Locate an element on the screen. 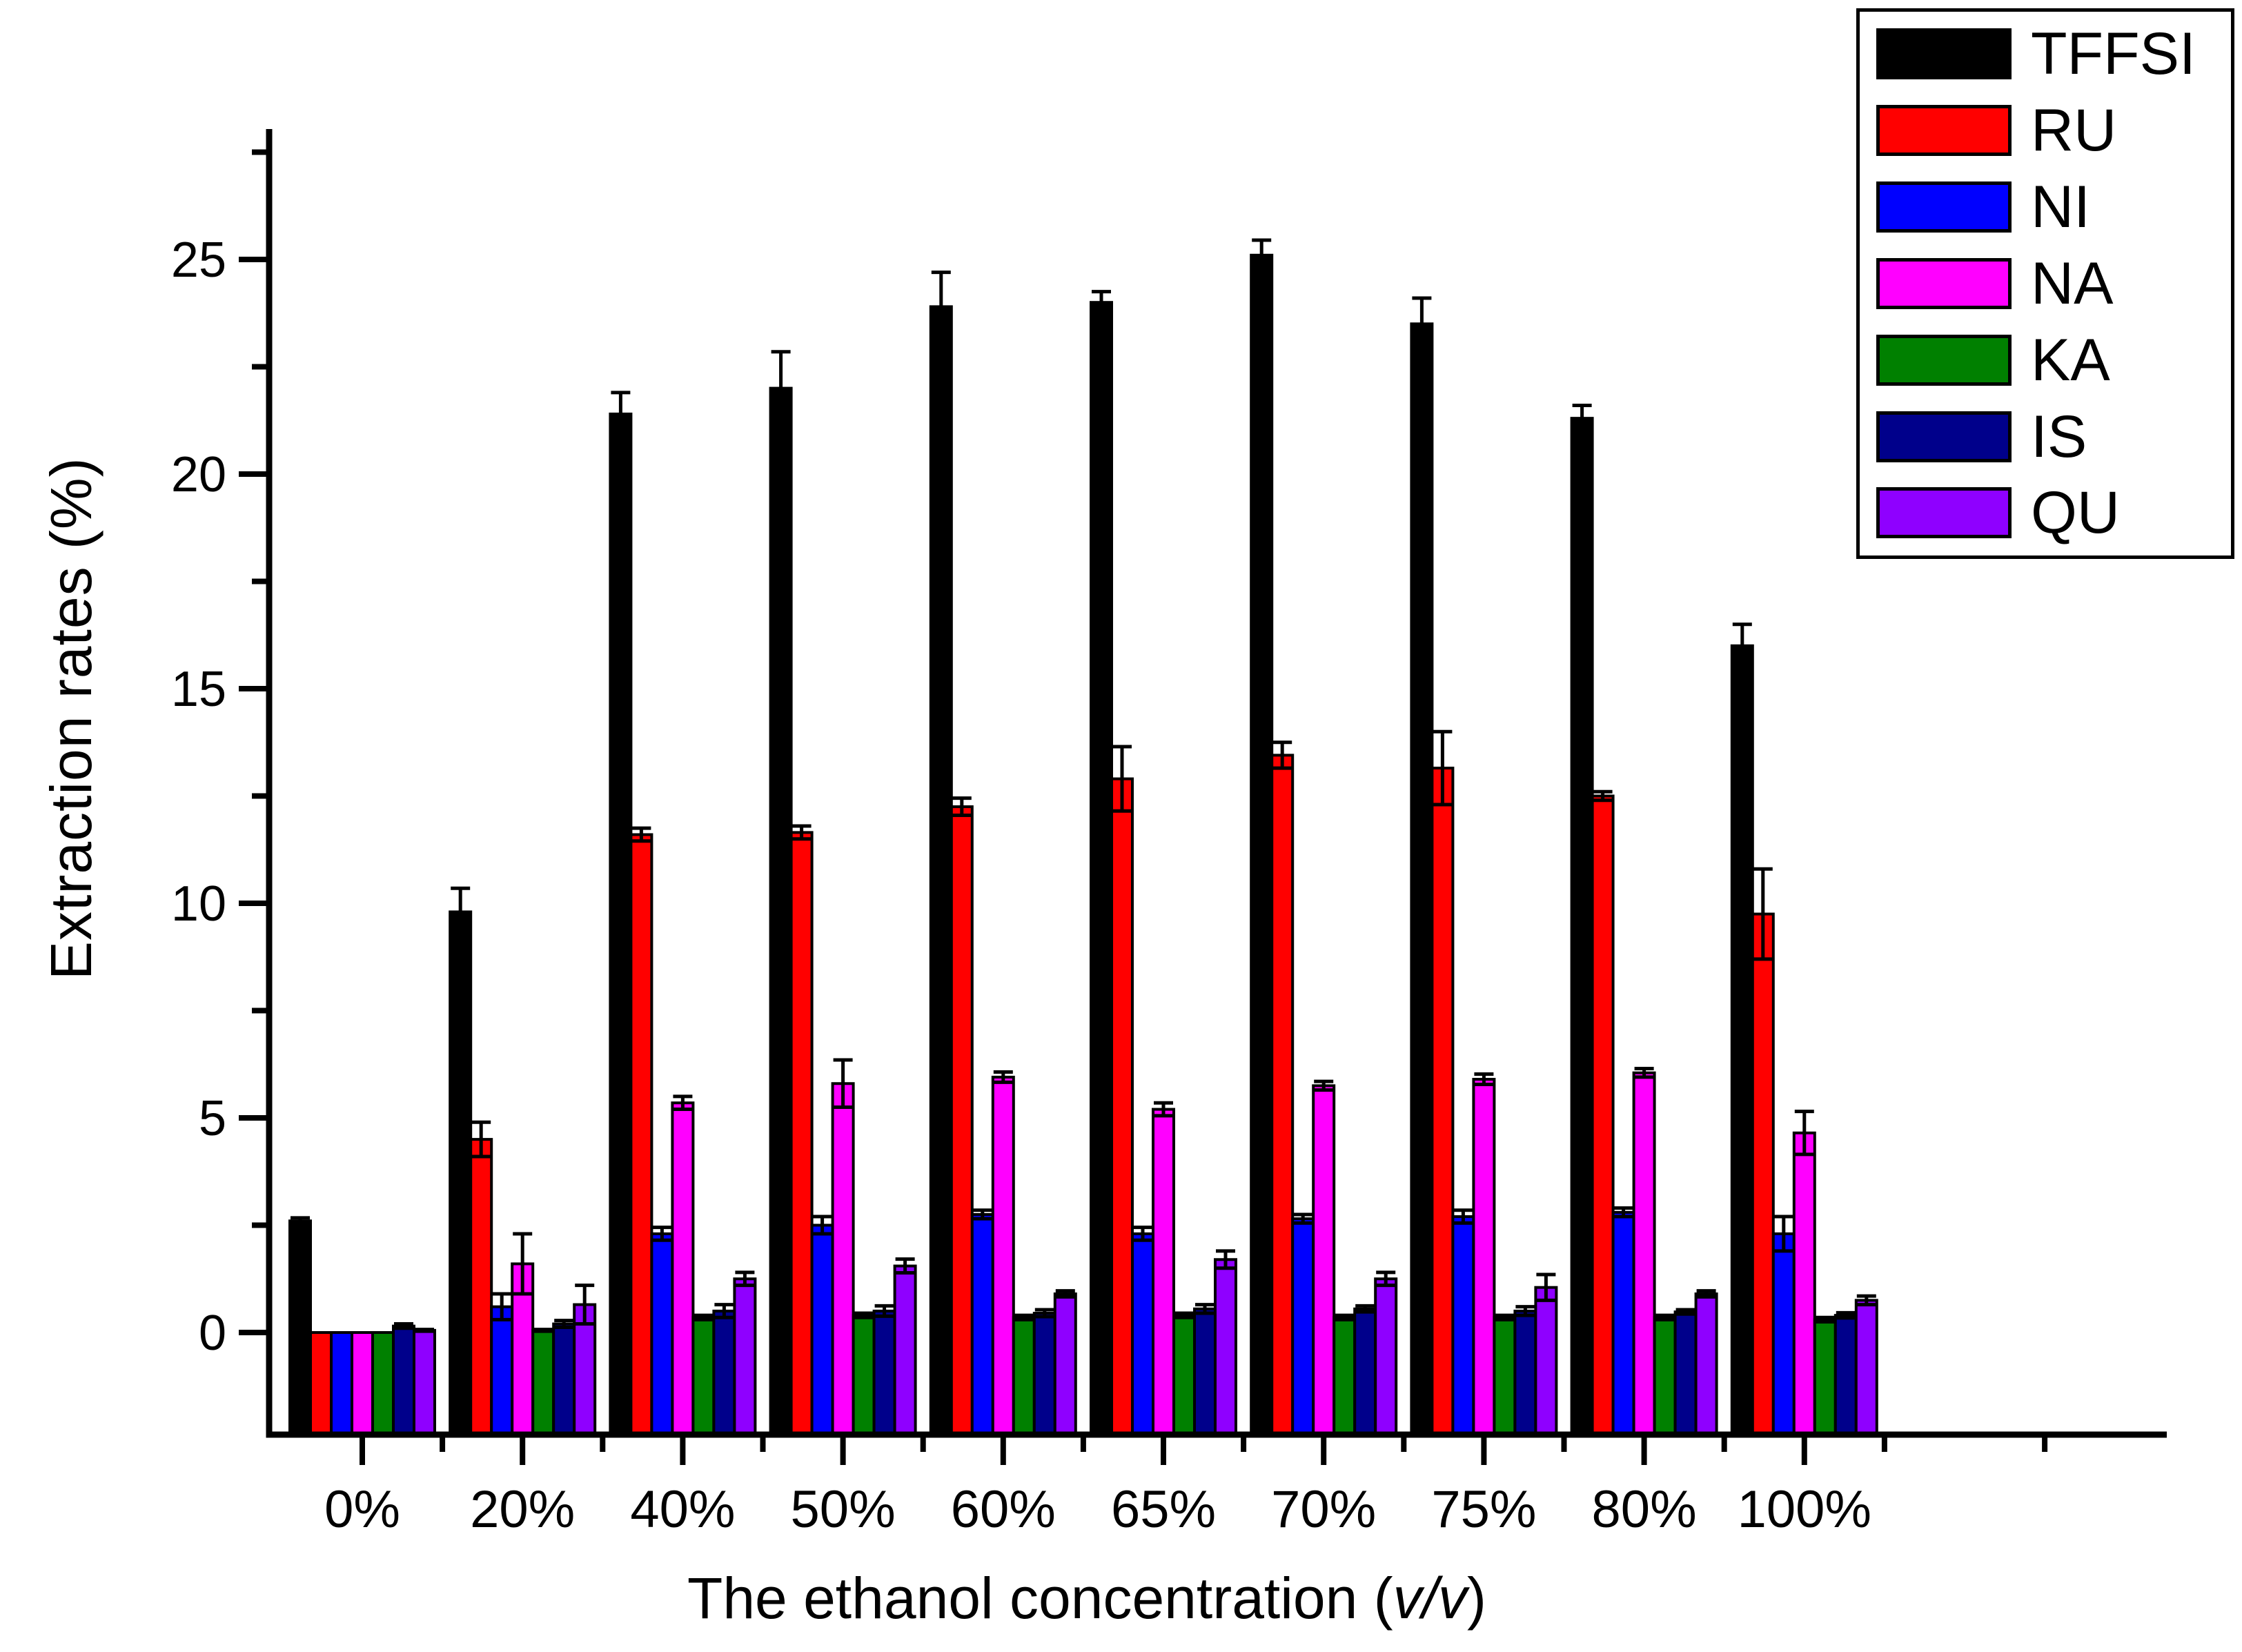 The width and height of the screenshot is (2242, 1652). error-bar-QU-65% is located at coordinates (1225, 1259).